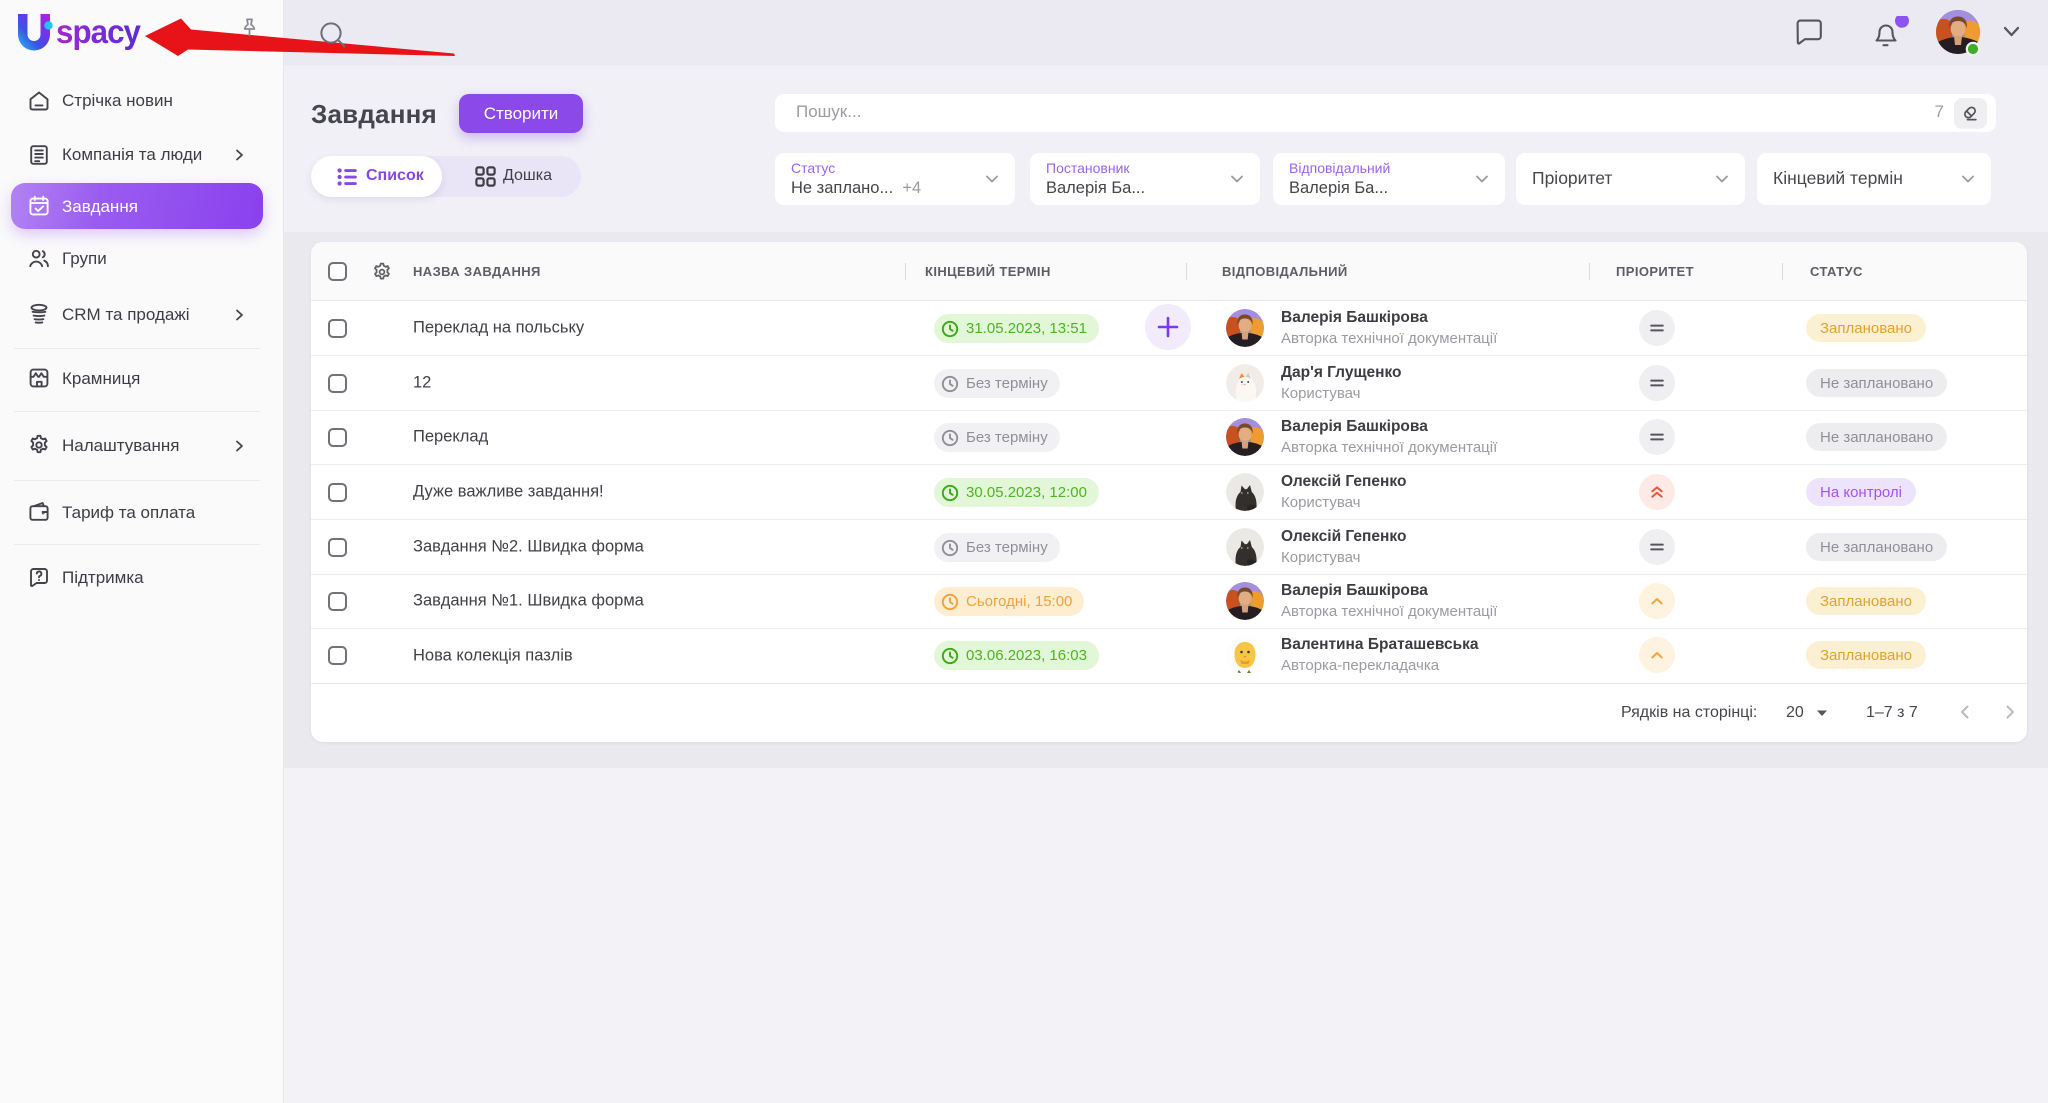 This screenshot has width=2048, height=1103. I want to click on svg-text: spacy, so click(99, 31).